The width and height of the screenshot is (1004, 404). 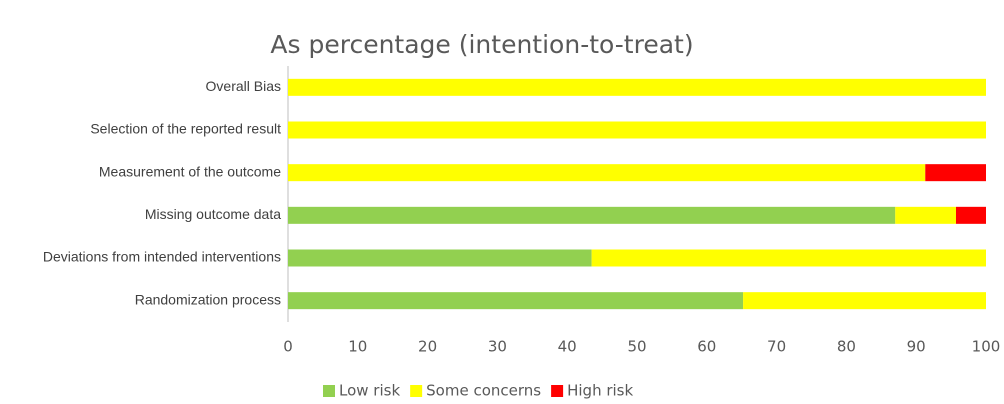 I want to click on x-tick-label: 50, so click(x=636, y=347).